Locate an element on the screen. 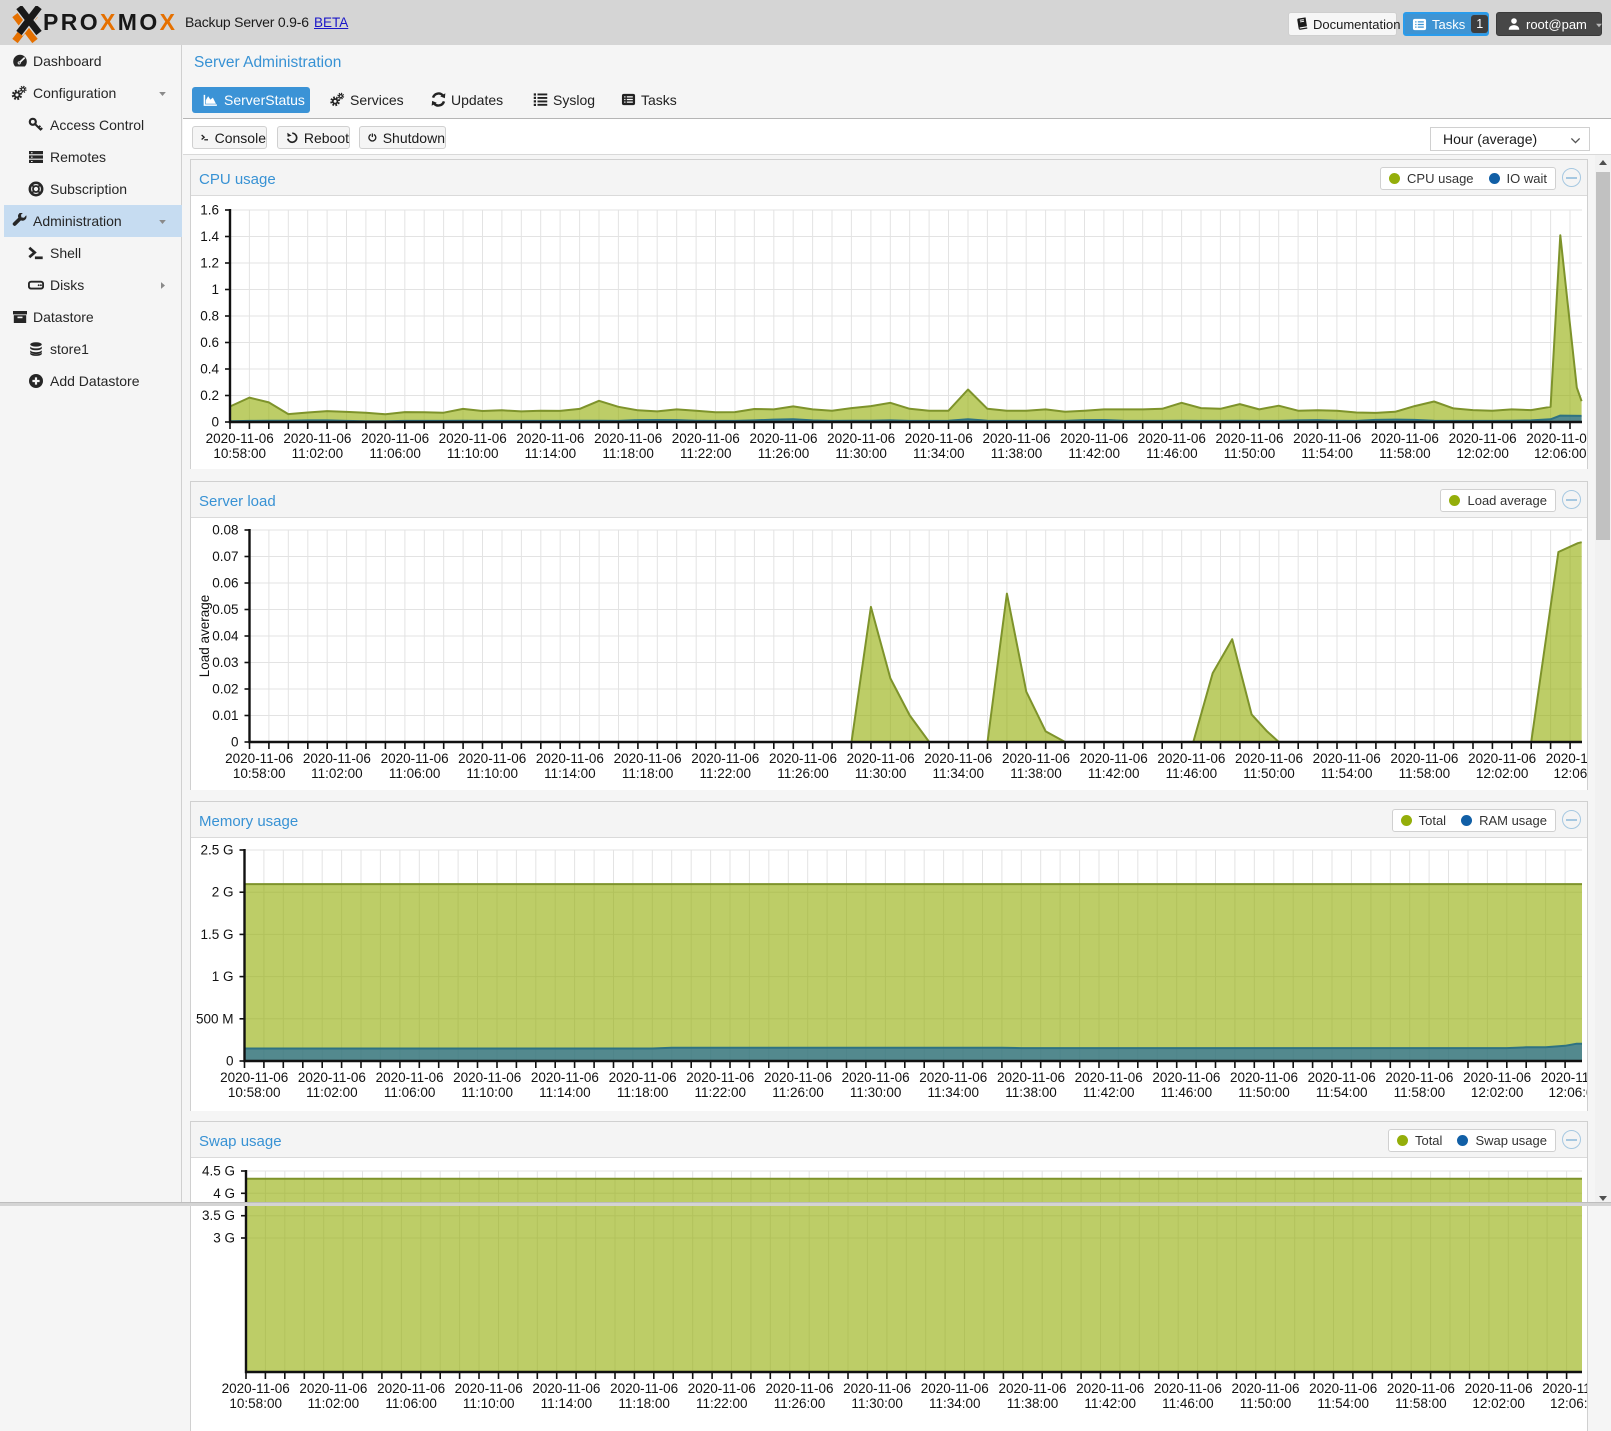 Image resolution: width=1611 pixels, height=1431 pixels. svg-text: 0.8 is located at coordinates (209, 316).